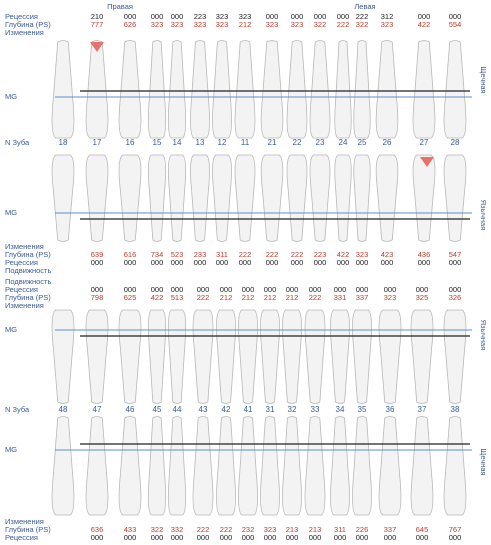 The width and height of the screenshot is (491, 545). Describe the element at coordinates (177, 297) in the screenshot. I see `row-value: 513` at that location.